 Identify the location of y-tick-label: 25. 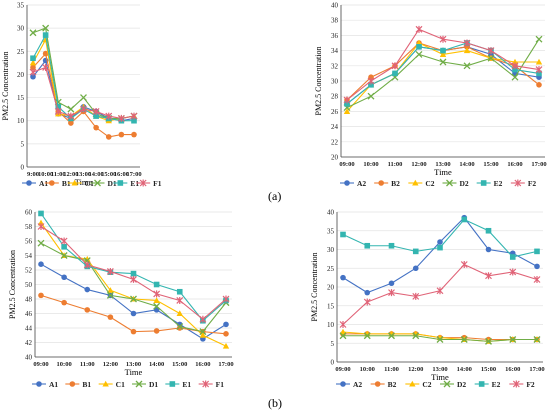
(21, 52).